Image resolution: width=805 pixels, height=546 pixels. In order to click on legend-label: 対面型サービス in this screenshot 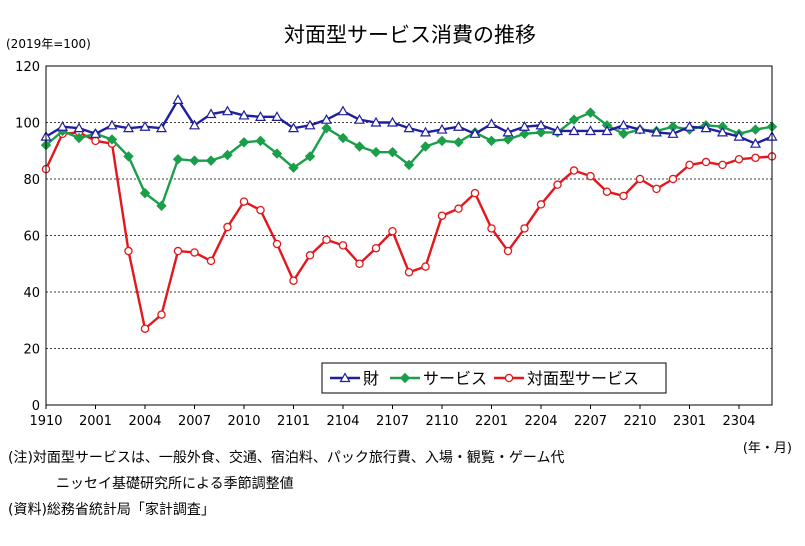, I will do `click(583, 378)`.